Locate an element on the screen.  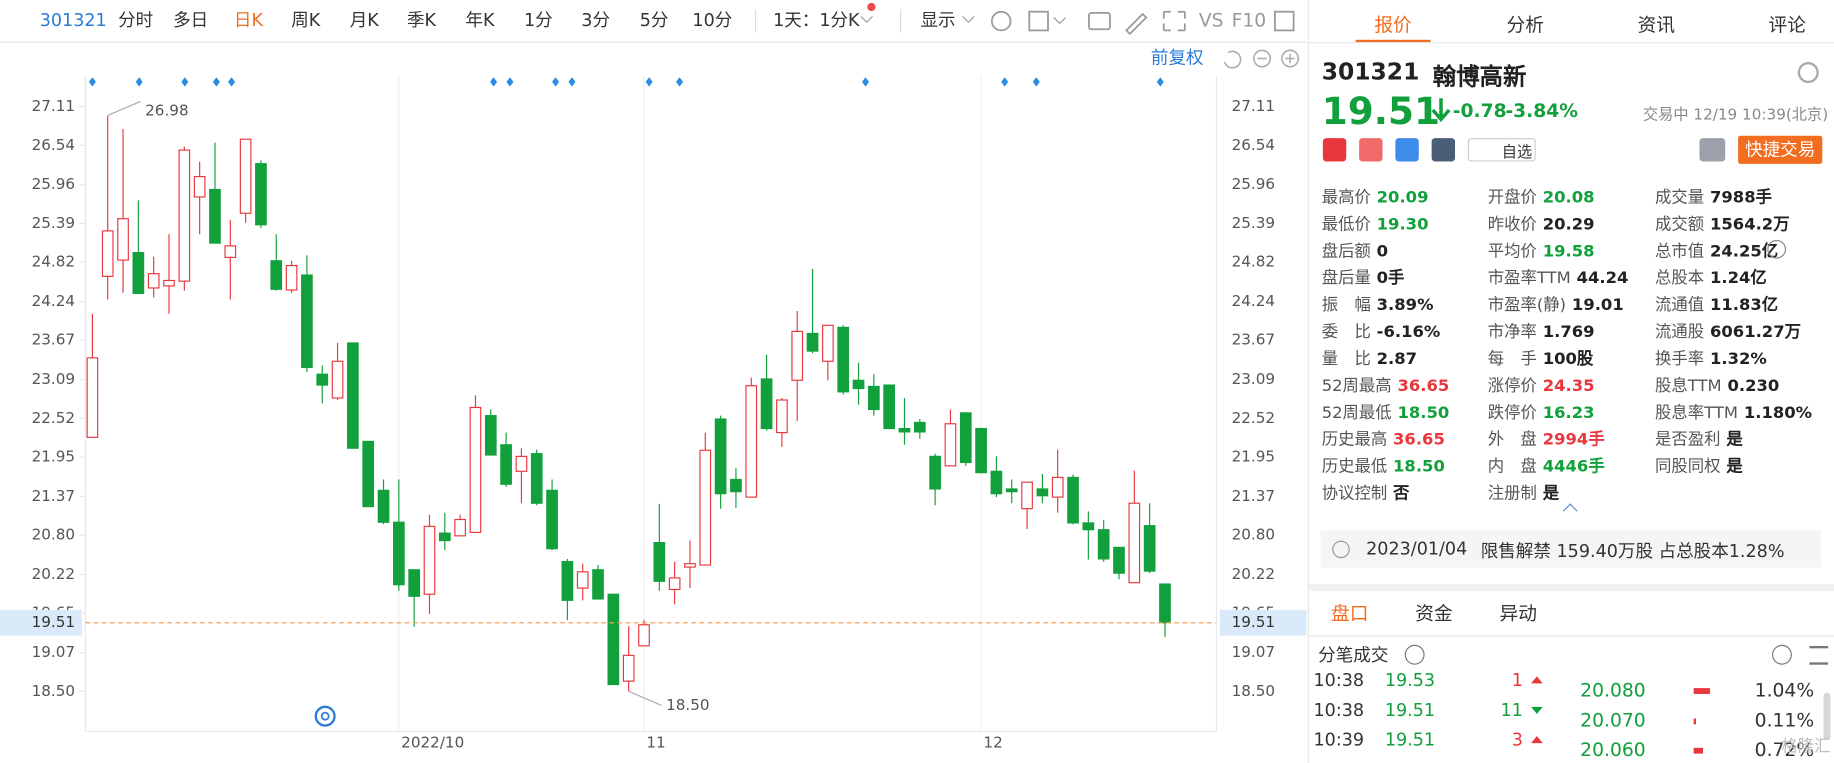
stat-label: 委 比 is located at coordinates (1346, 332).